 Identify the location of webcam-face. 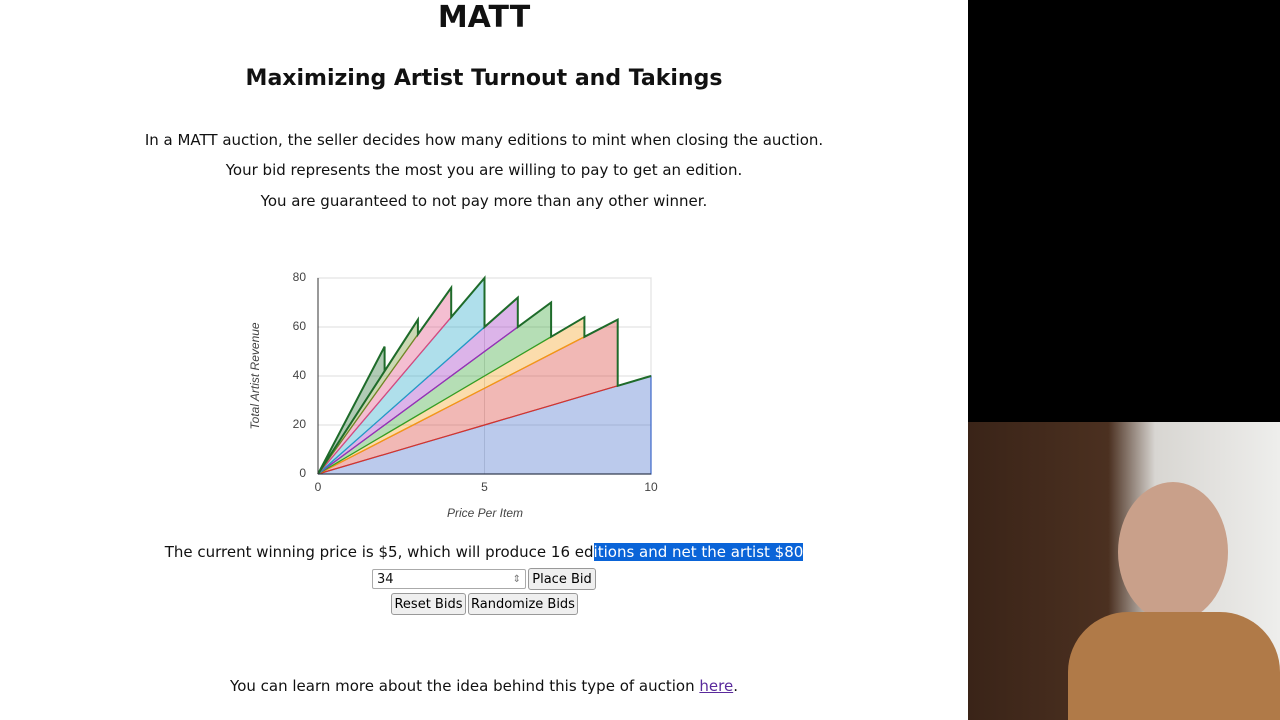
(1173, 552).